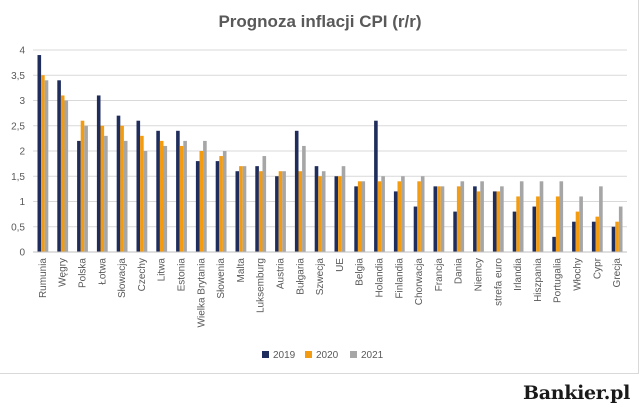  What do you see at coordinates (122, 278) in the screenshot?
I see `category-label: Słowacja` at bounding box center [122, 278].